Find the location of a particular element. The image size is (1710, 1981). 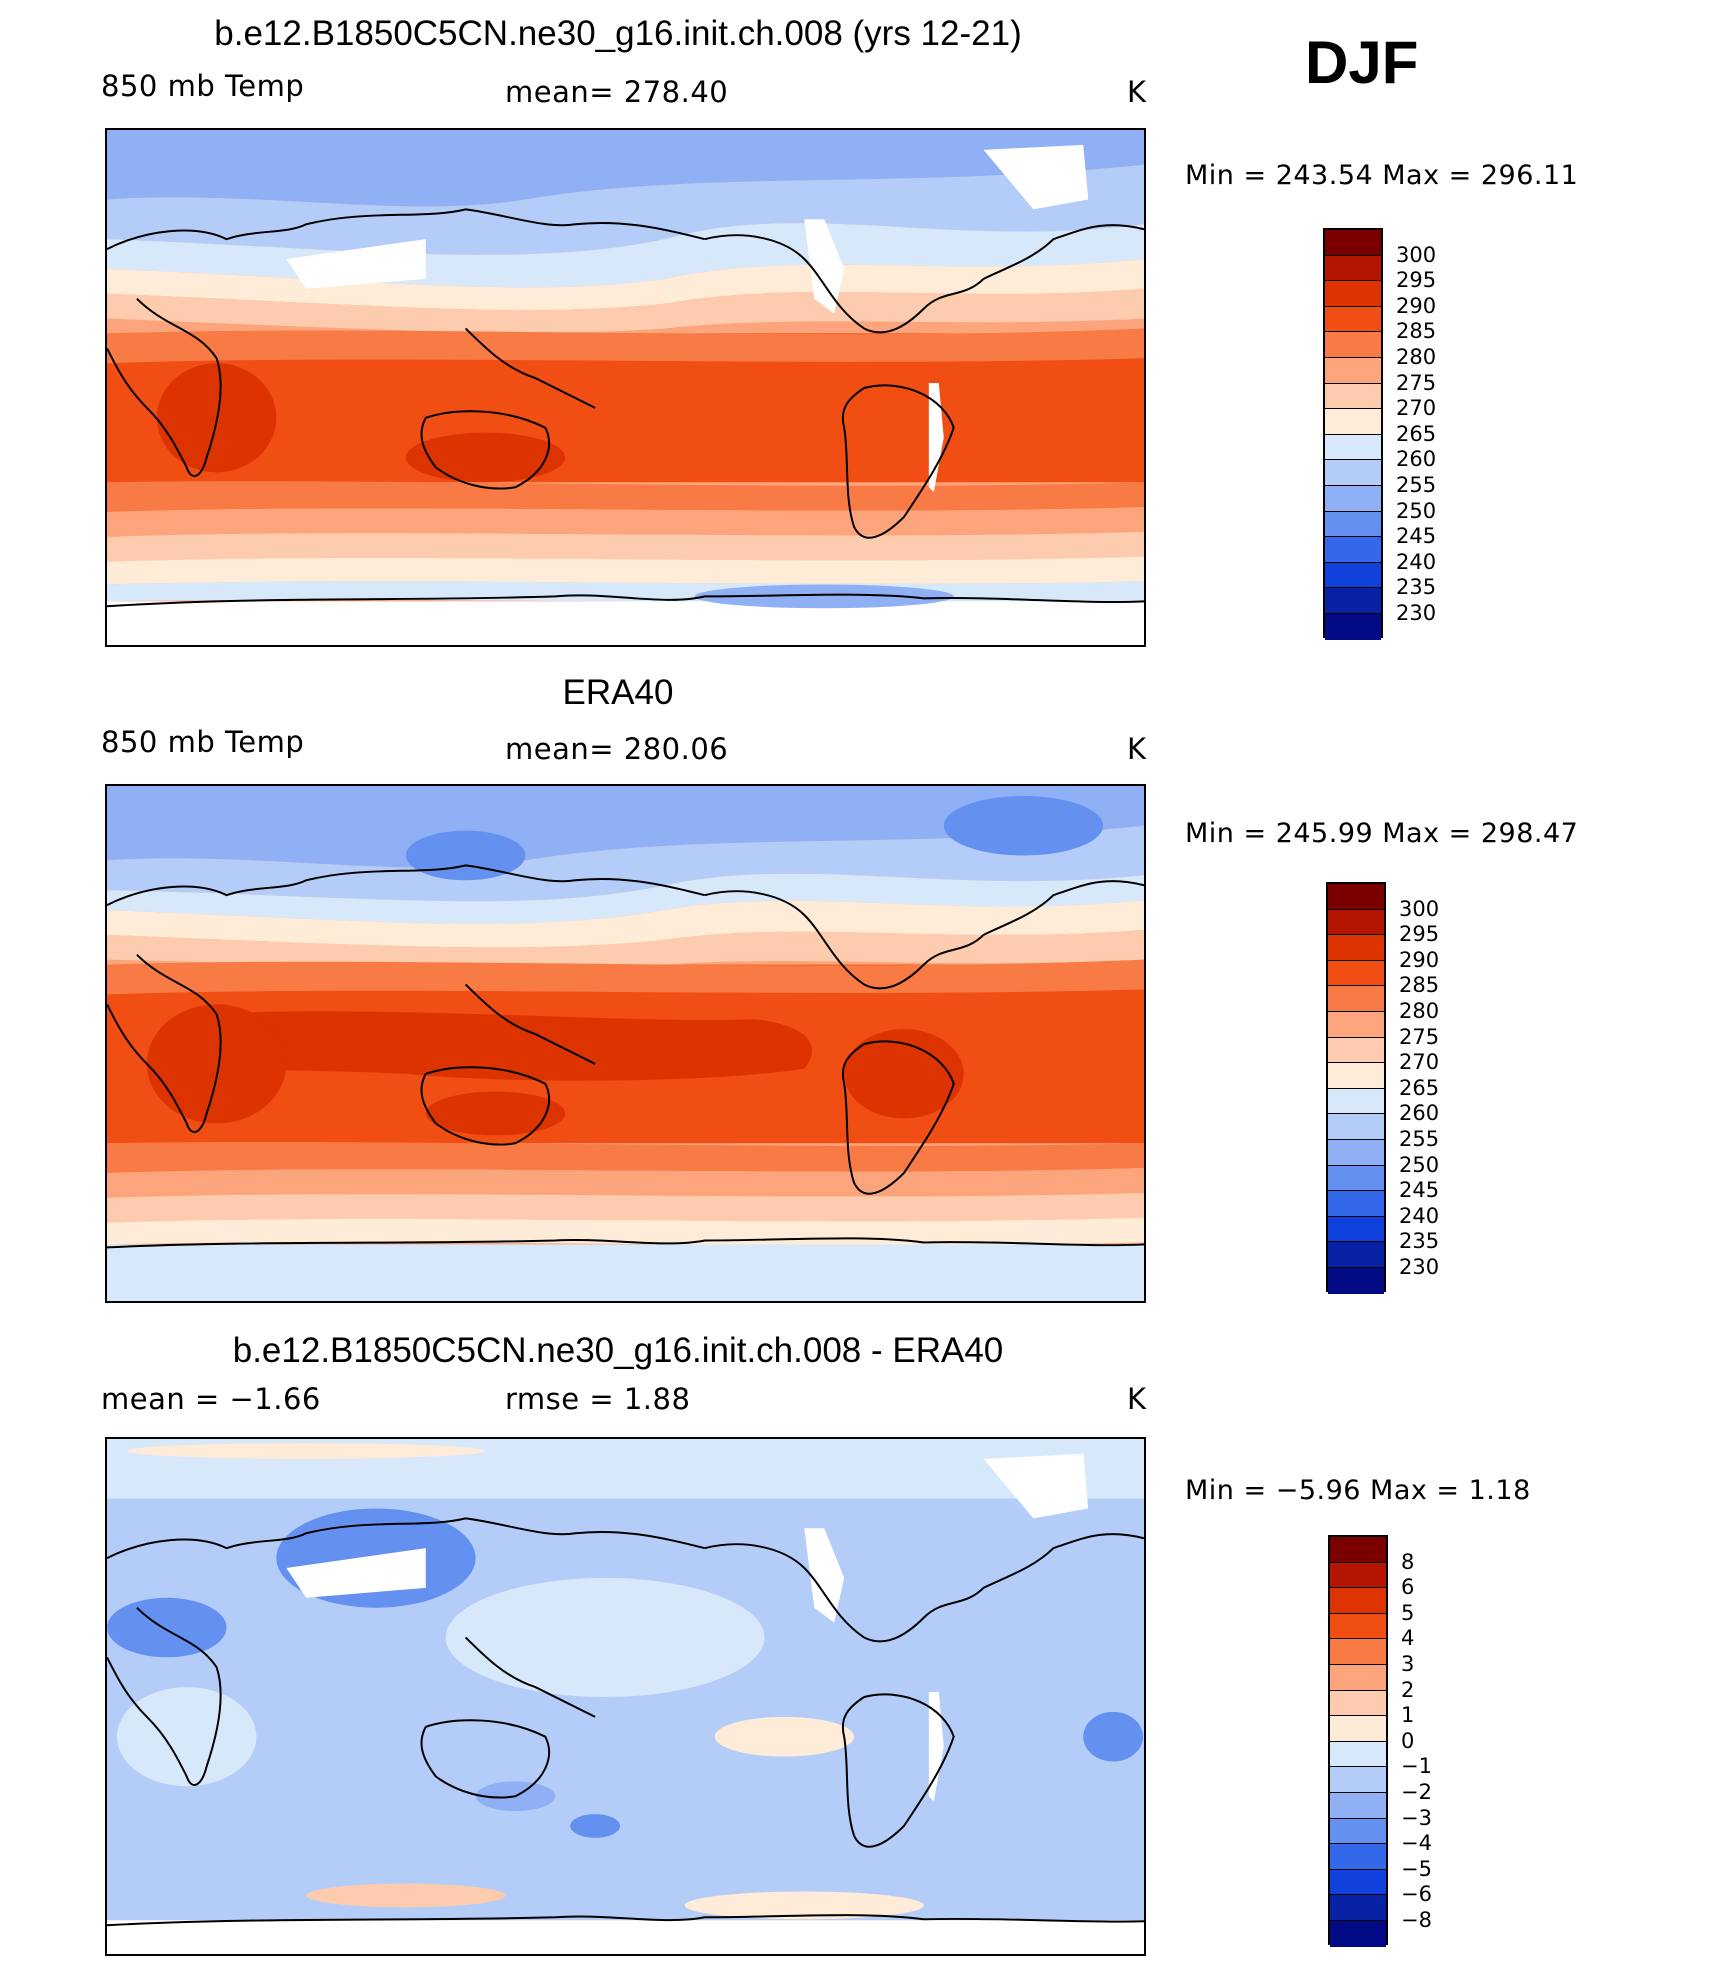

panel3-arctic-warm is located at coordinates (306, 1450).